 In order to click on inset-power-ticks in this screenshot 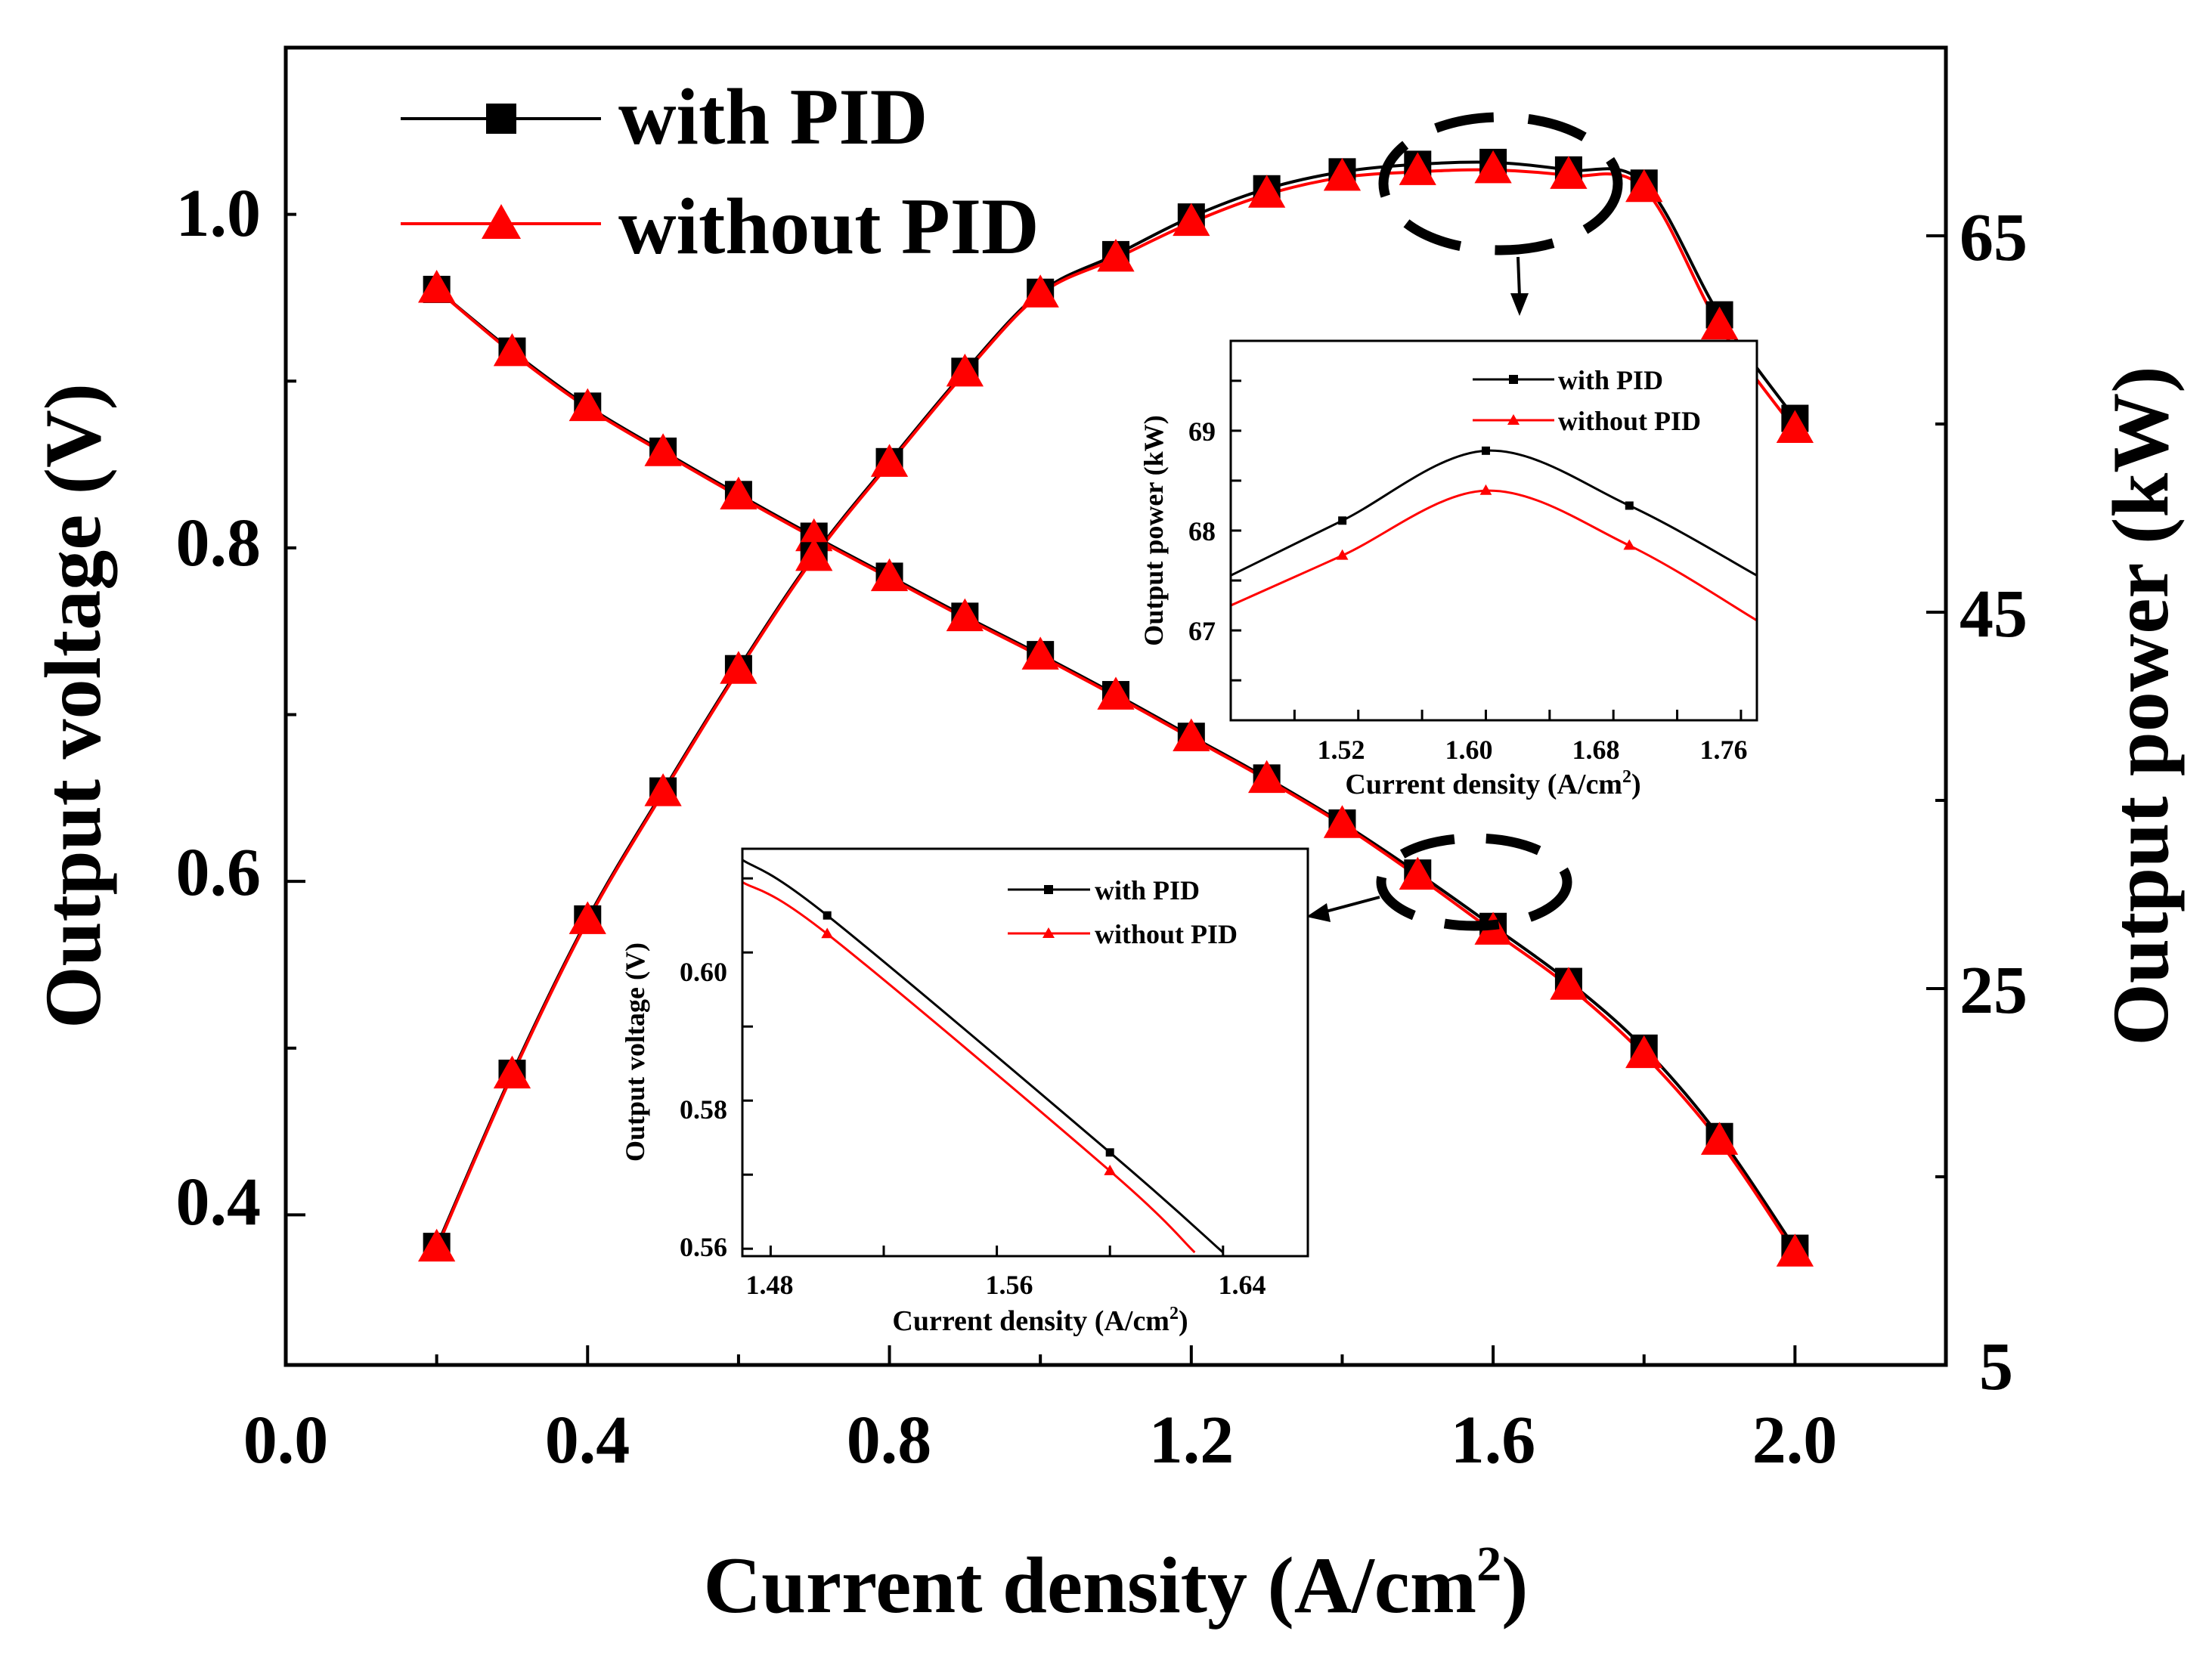, I will do `click(1487, 549)`.